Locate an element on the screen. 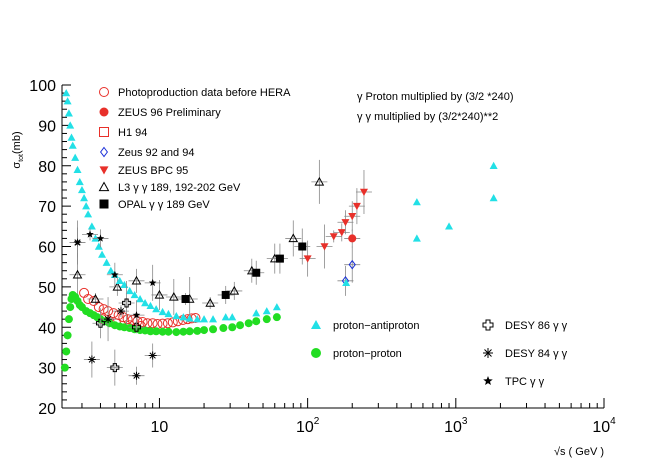 The width and height of the screenshot is (654, 471). legend-label: H1 94 is located at coordinates (132, 133).